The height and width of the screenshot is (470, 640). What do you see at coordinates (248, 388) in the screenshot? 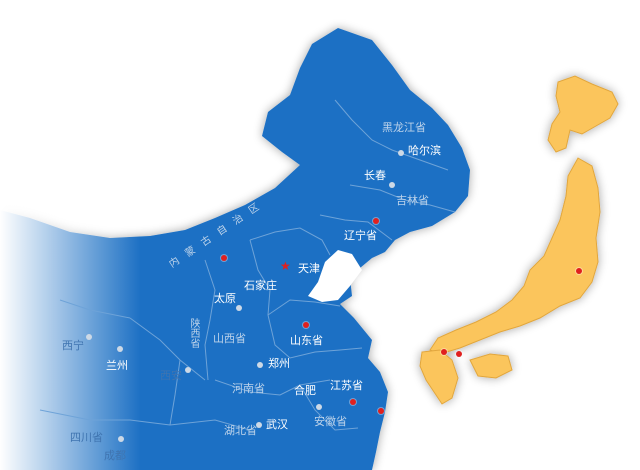
I see `henan-label: 河南省` at bounding box center [248, 388].